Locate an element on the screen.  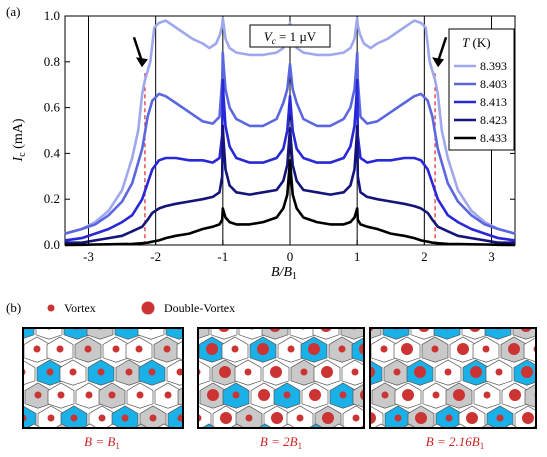
y-tick-label: 0.8 is located at coordinates (52, 61).